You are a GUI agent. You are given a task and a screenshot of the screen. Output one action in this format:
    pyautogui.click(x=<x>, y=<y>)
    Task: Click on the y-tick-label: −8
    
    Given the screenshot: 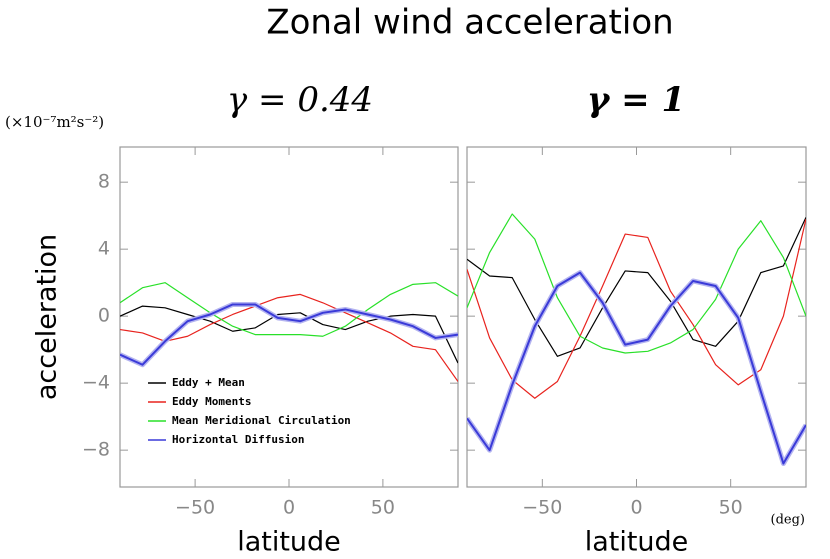 What is the action you would take?
    pyautogui.click(x=96, y=450)
    